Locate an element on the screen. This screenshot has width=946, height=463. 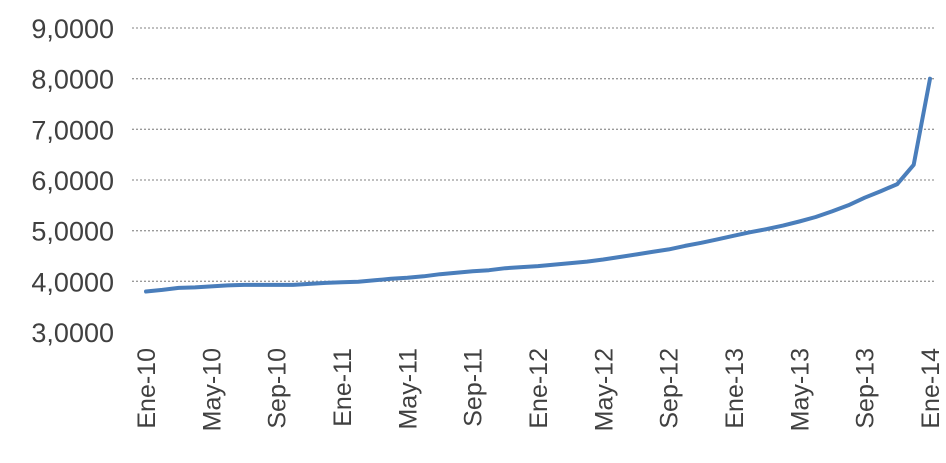
y-tick-label: 5,0000 is located at coordinates (72, 232).